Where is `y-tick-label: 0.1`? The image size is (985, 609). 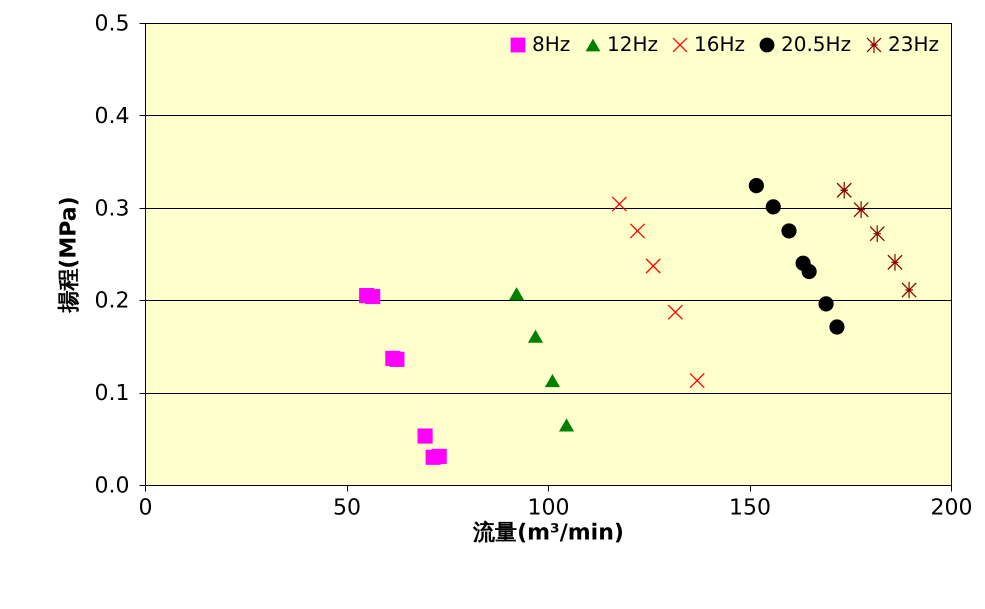 y-tick-label: 0.1 is located at coordinates (112, 393).